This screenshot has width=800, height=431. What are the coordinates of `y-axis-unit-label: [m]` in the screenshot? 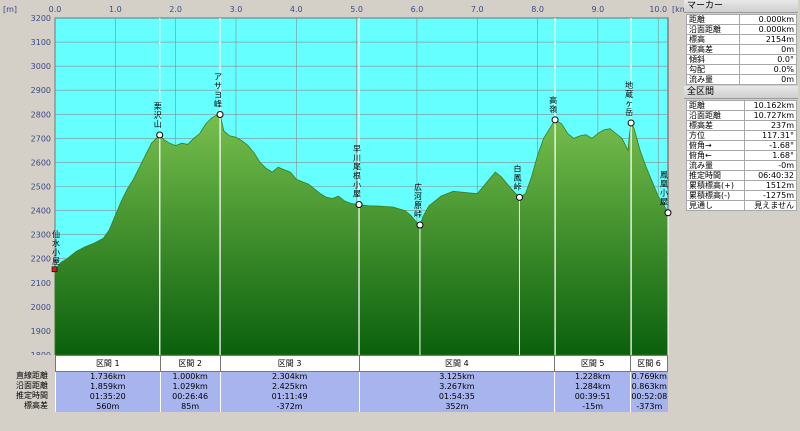 It's located at (10, 9).